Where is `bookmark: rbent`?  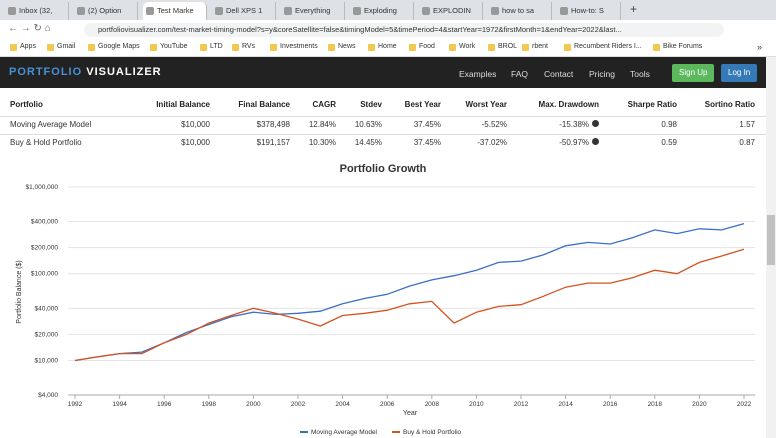
bookmark: rbent is located at coordinates (535, 47).